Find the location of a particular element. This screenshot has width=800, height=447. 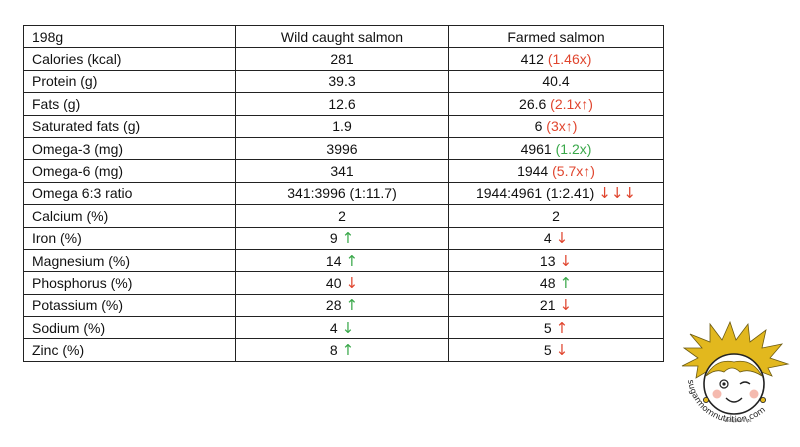

farmed-number: 13 is located at coordinates (547, 260).